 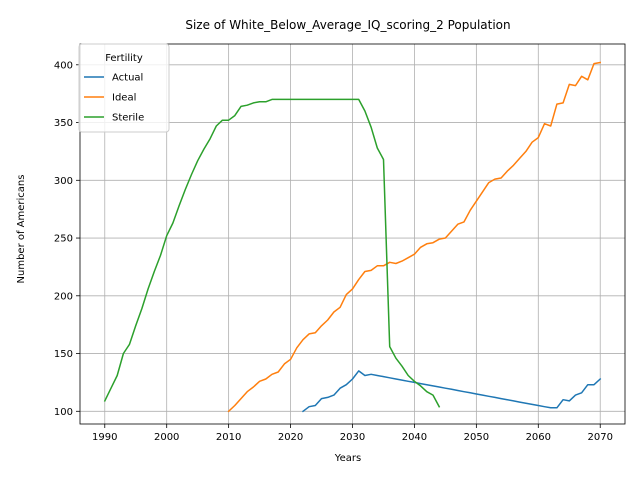 What do you see at coordinates (124, 58) in the screenshot?
I see `legend-title: Fertility` at bounding box center [124, 58].